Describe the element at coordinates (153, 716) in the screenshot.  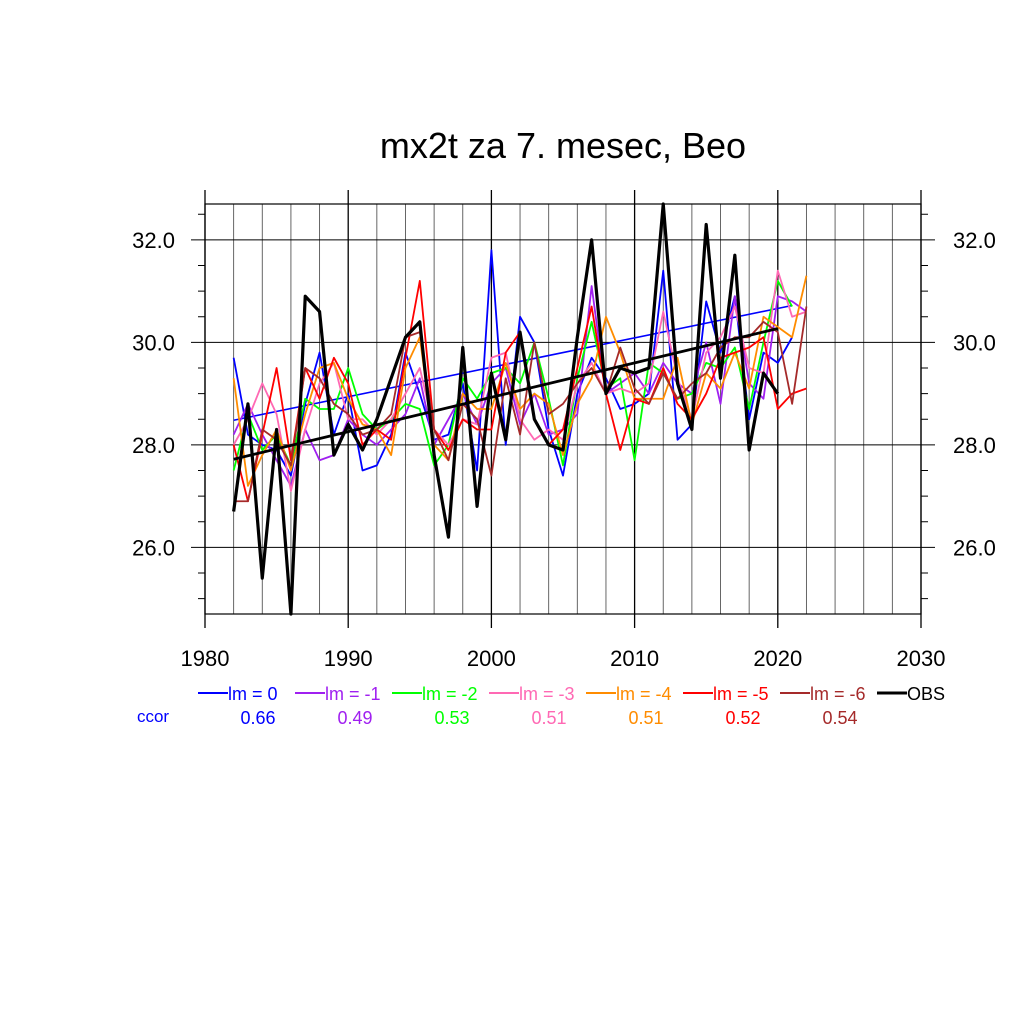
I see `ccor-label: ccor` at that location.